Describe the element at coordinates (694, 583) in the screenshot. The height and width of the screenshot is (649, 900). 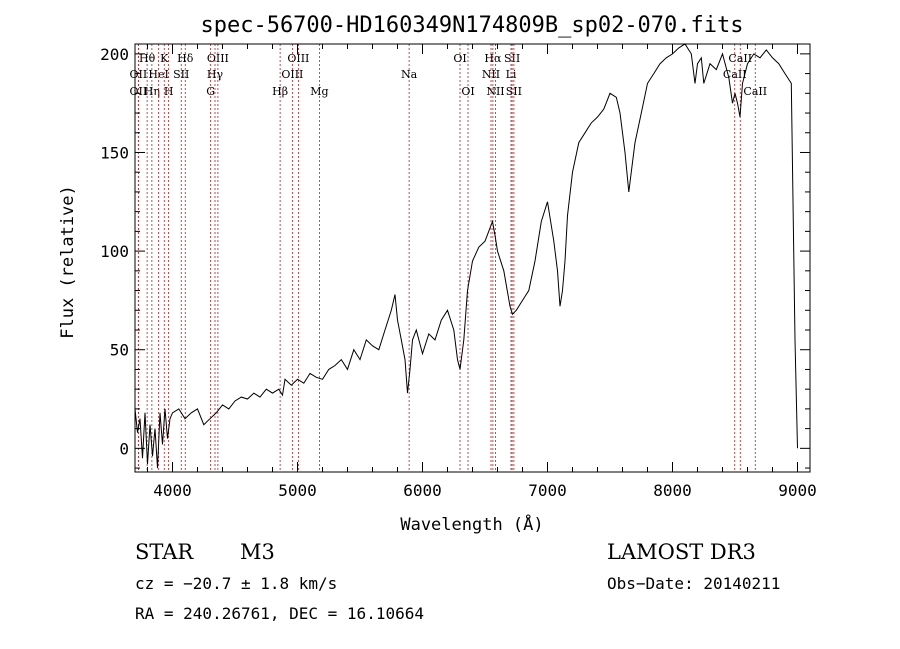
I see `observation-date: Obs−Date: 20140211` at that location.